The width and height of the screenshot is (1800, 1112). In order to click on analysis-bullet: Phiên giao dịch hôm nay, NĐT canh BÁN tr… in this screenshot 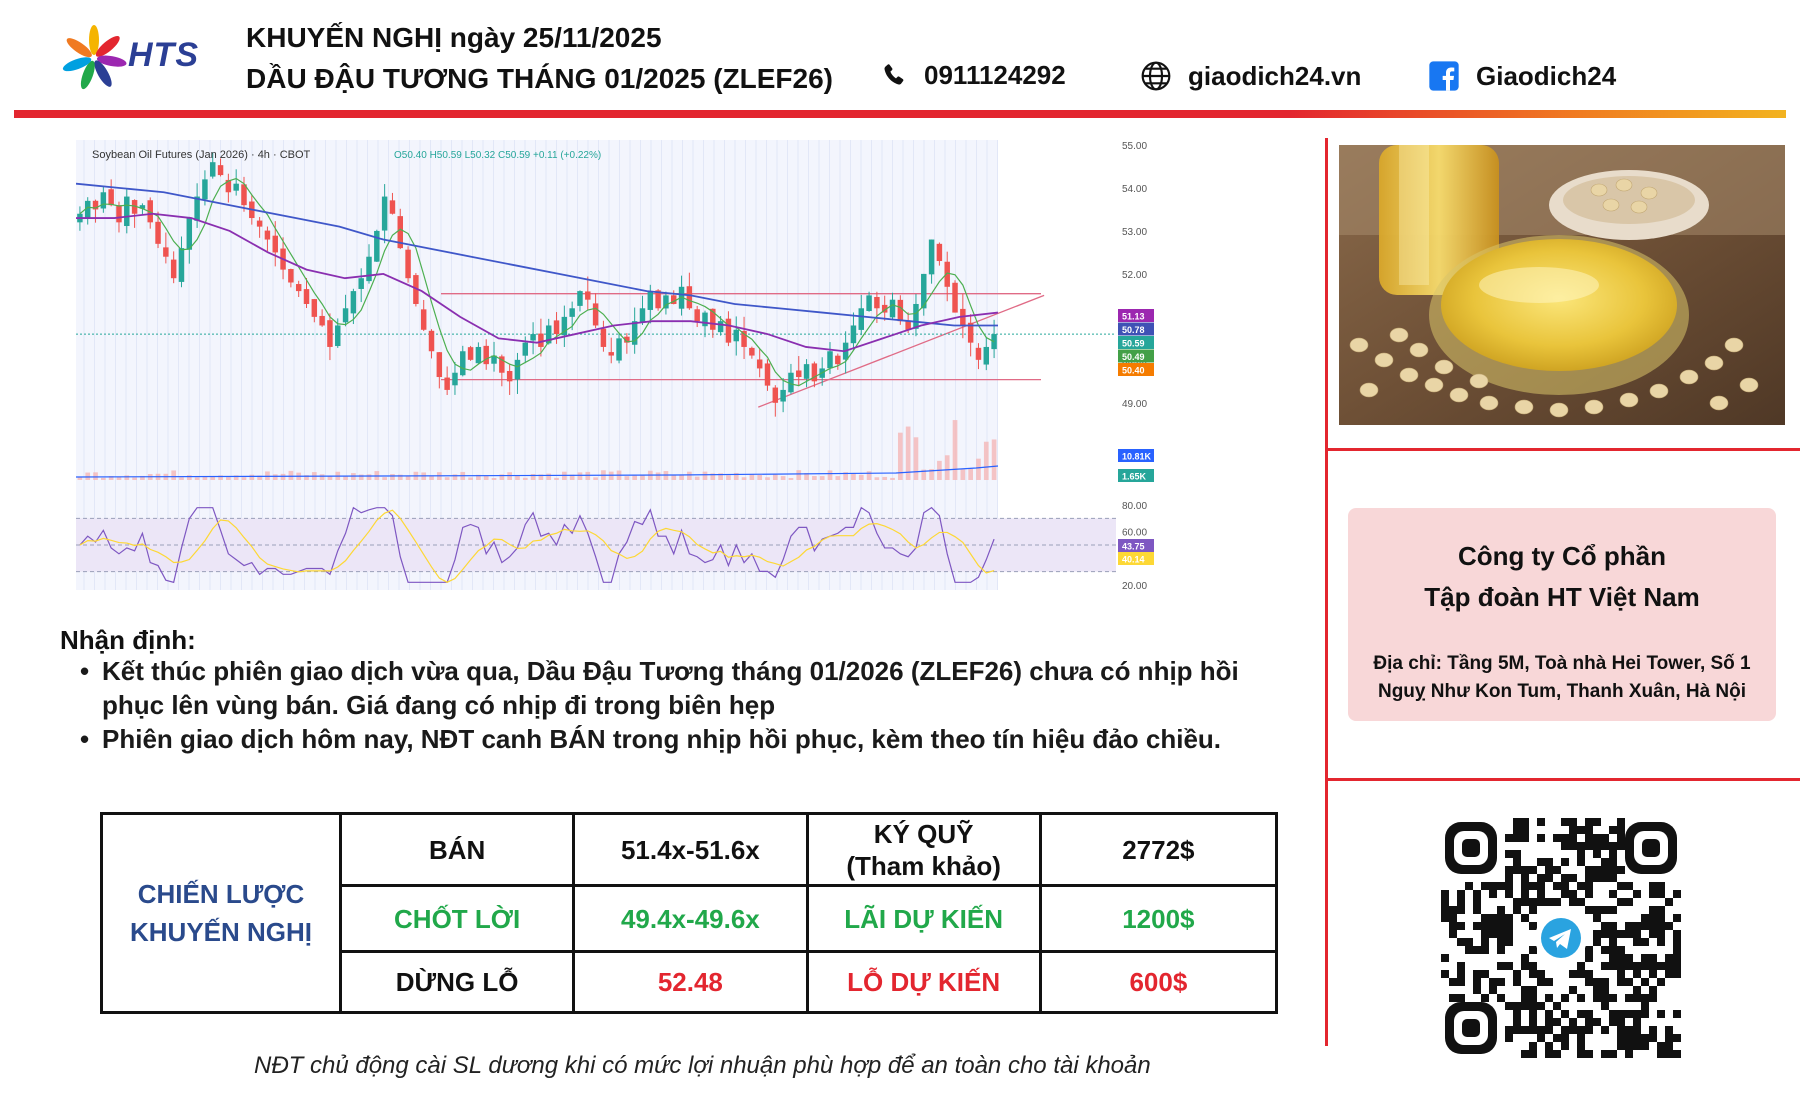, I will do `click(685, 739)`.